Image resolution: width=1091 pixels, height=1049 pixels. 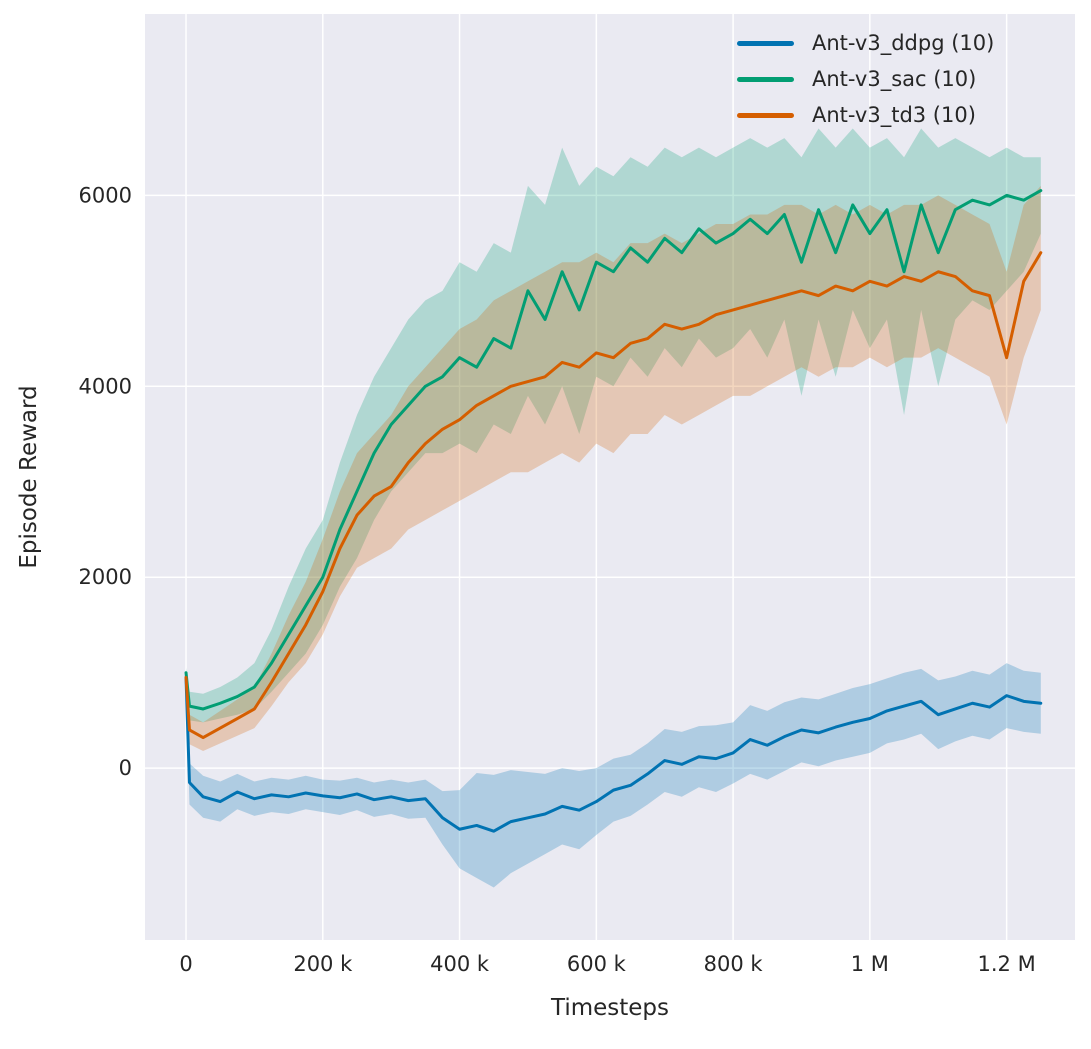 What do you see at coordinates (597, 964) in the screenshot?
I see `x-tick-label: 600 k` at bounding box center [597, 964].